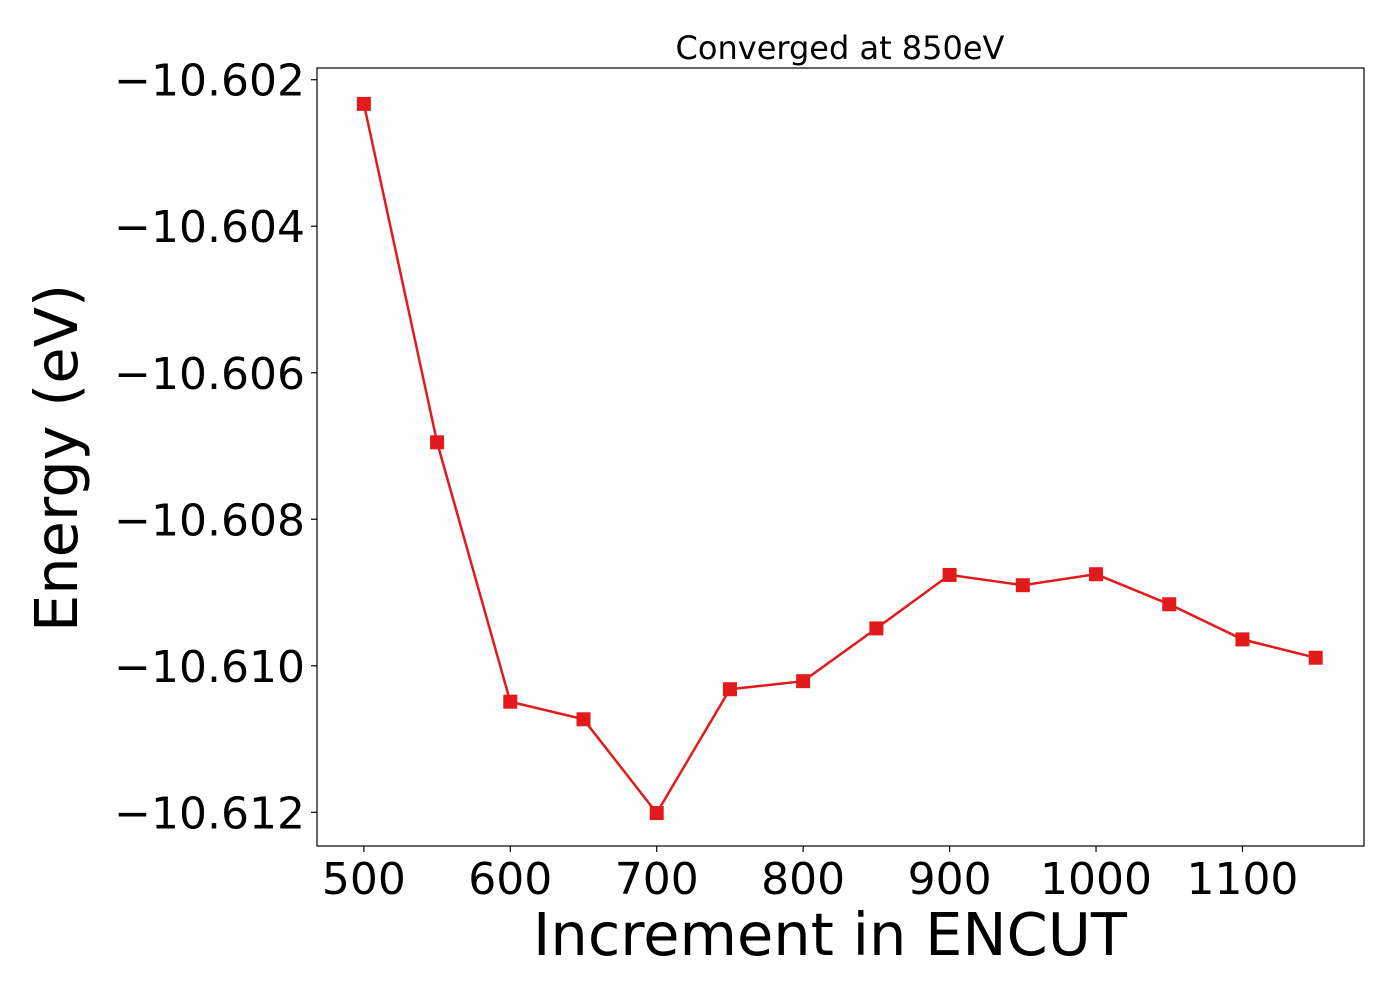 The height and width of the screenshot is (1000, 1400). Describe the element at coordinates (209, 667) in the screenshot. I see `y-tick-label: −10.610` at that location.